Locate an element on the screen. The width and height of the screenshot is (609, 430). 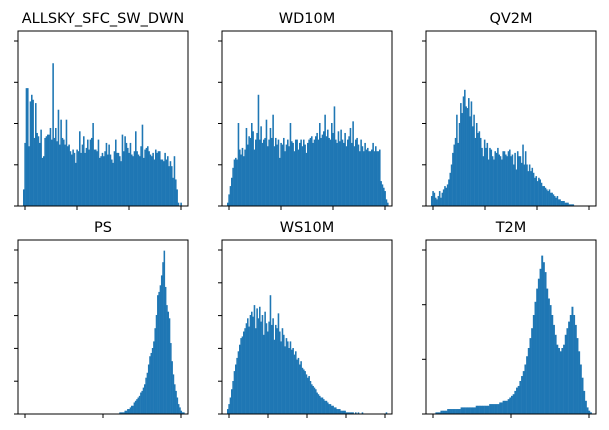
panel-title: PS is located at coordinates (103, 228).